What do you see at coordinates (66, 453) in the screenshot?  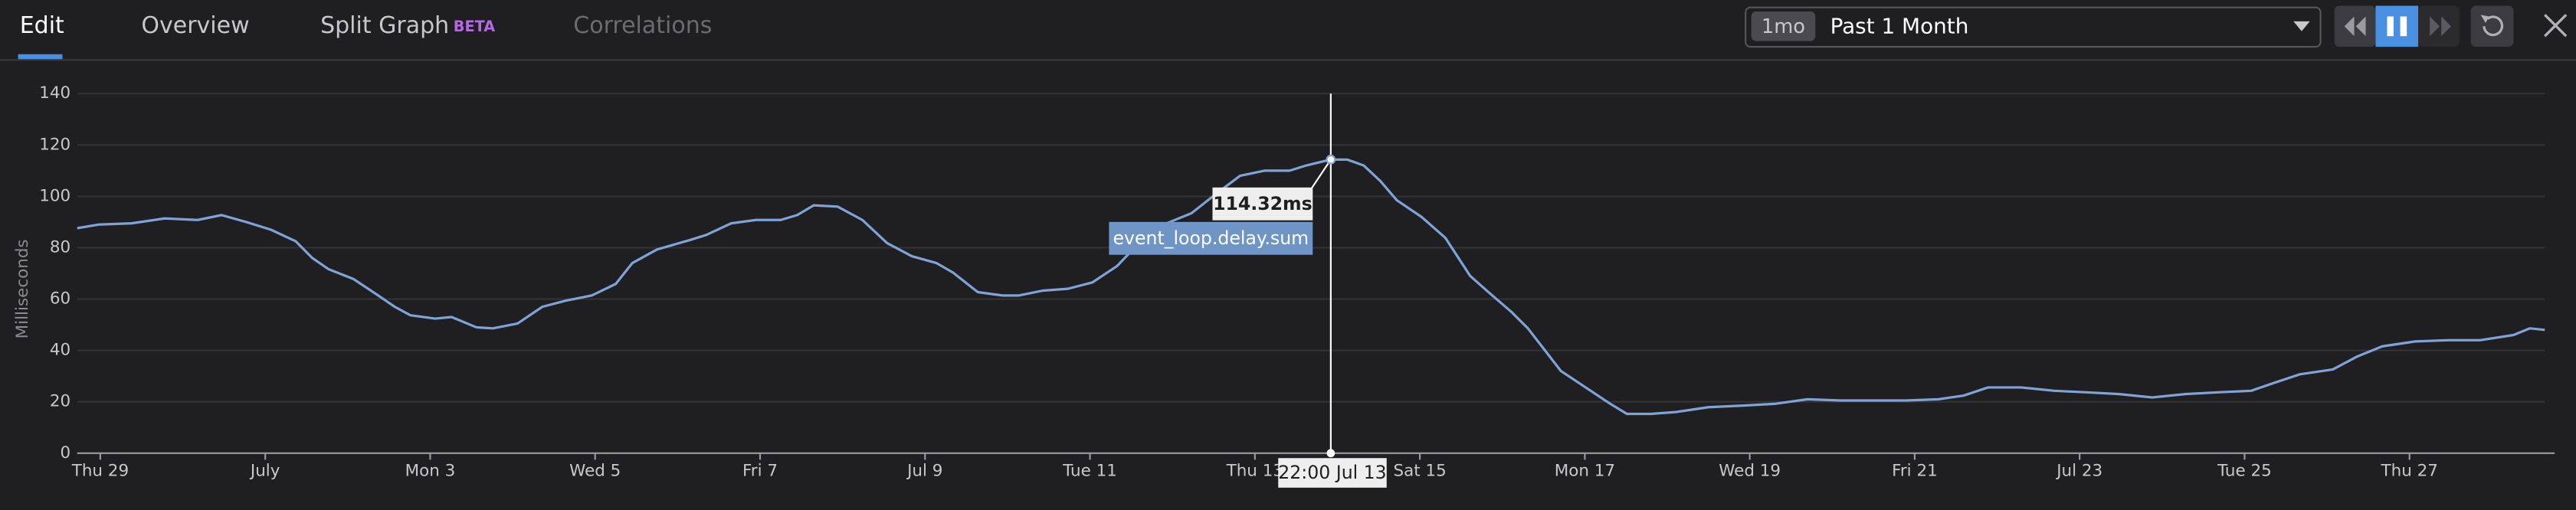 I see `y-tick-label: 0` at bounding box center [66, 453].